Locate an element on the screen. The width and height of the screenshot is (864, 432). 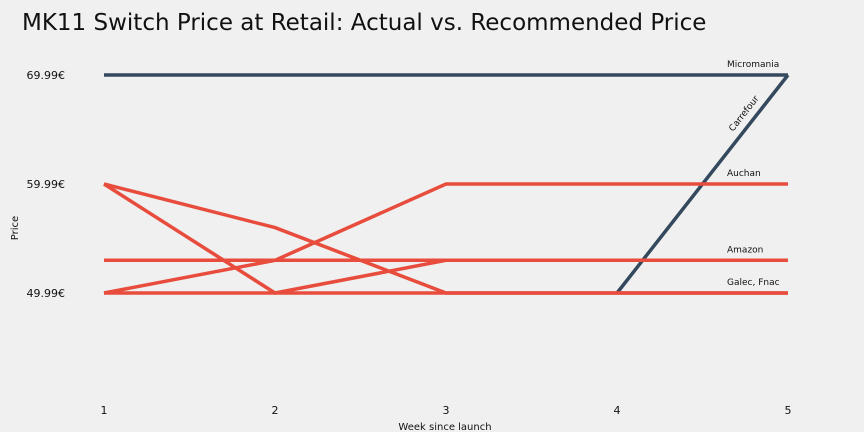
y-axis-label: Price is located at coordinates (15, 228).